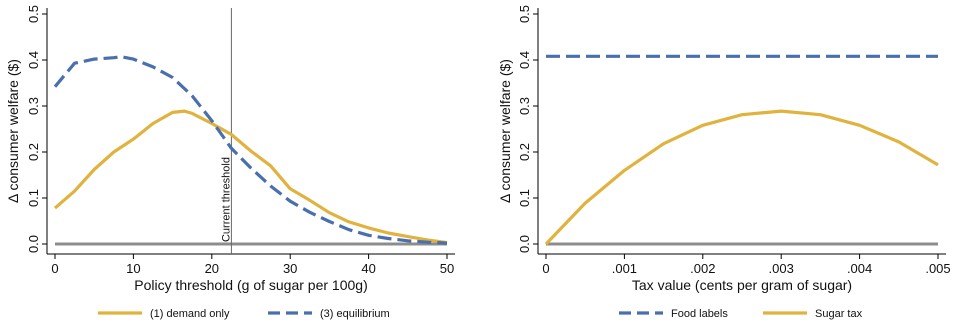  Describe the element at coordinates (702, 268) in the screenshot. I see `x-tick-label: .002` at that location.